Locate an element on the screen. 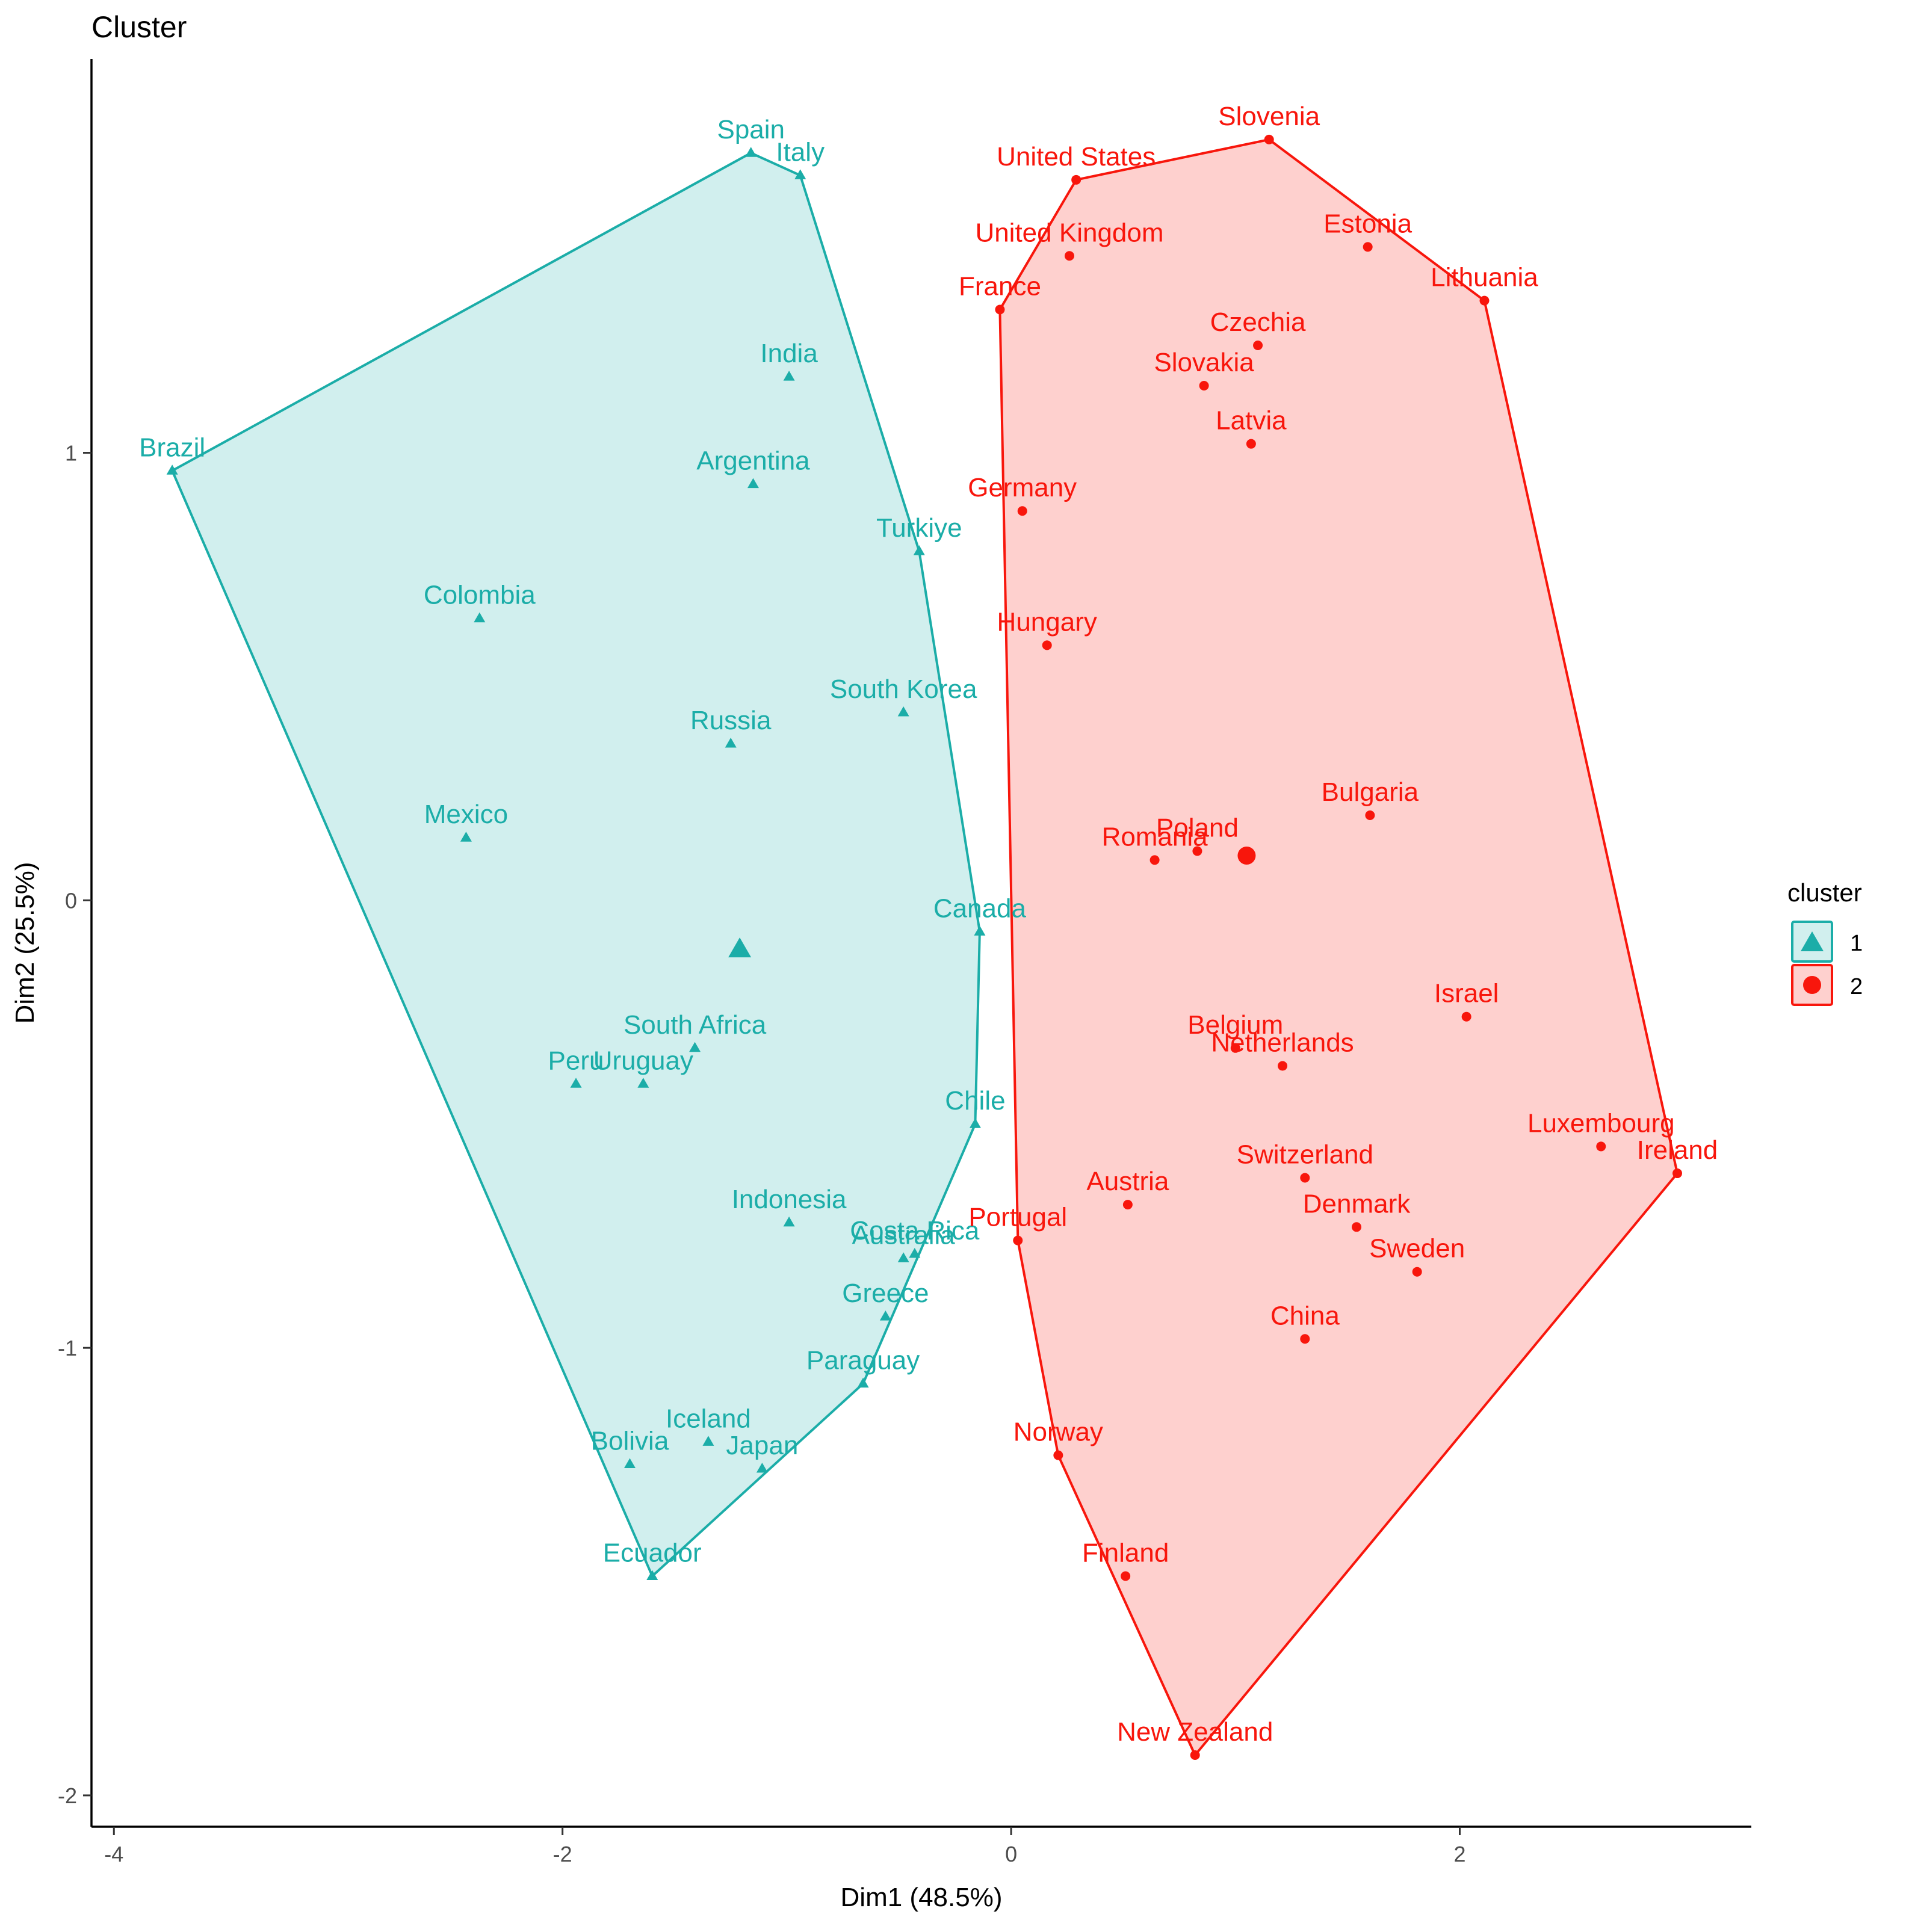 This screenshot has height=1932, width=1906. cluster-1-centroid is located at coordinates (740, 947).